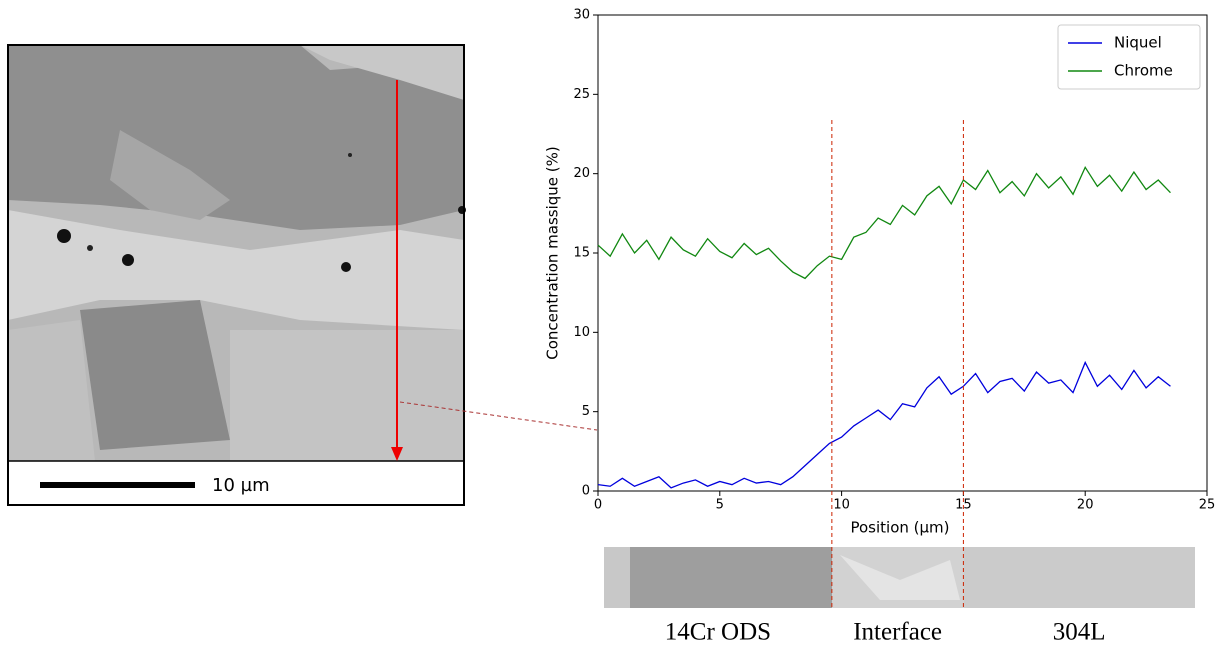 This screenshot has width=1225, height=646. What do you see at coordinates (899, 528) in the screenshot?
I see `x-axis-label: Position (µm)` at bounding box center [899, 528].